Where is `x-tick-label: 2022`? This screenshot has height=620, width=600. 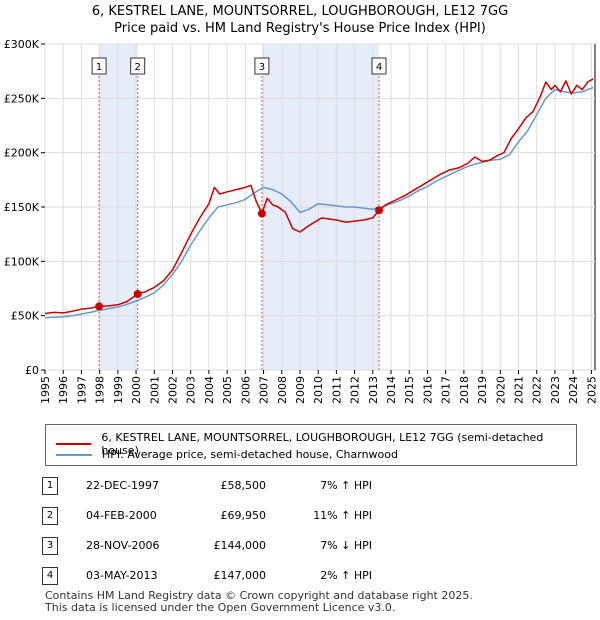
x-tick-label: 2022 is located at coordinates (537, 390).